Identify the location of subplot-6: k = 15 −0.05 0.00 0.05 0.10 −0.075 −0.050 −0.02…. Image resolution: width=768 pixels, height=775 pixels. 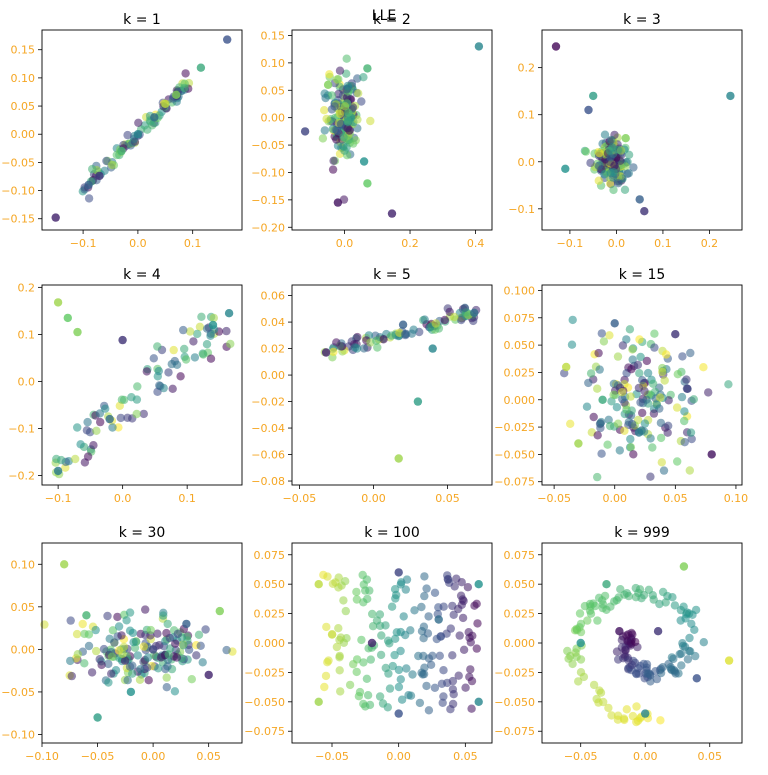
(621, 386).